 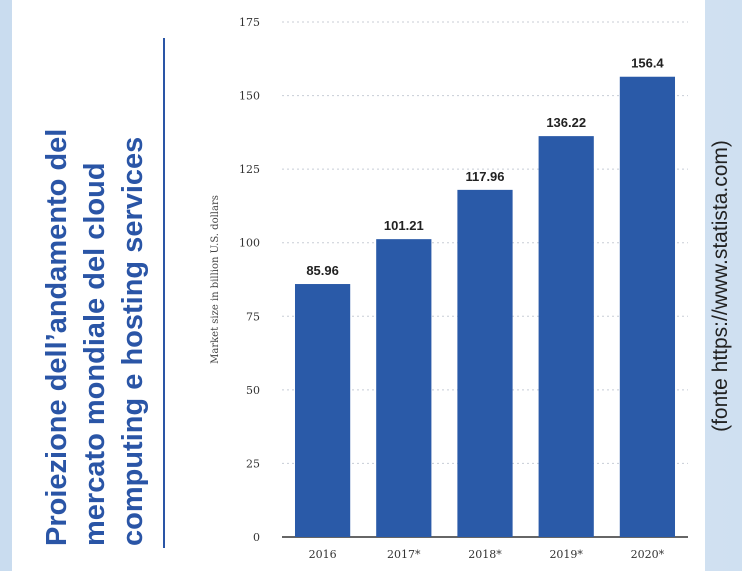 I want to click on y-tick-label: 175, so click(x=249, y=22).